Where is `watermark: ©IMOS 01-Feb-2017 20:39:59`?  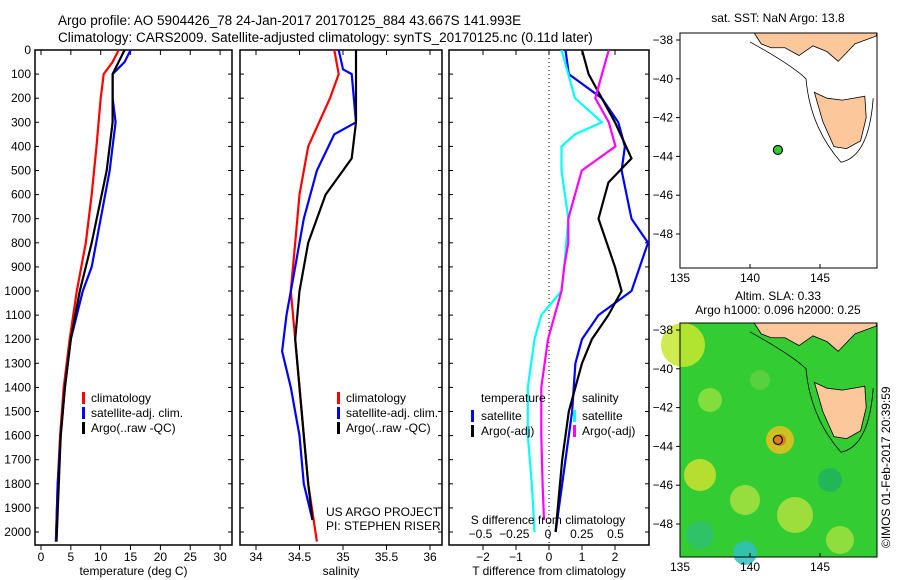 watermark: ©IMOS 01-Feb-2017 20:39:59 is located at coordinates (886, 467).